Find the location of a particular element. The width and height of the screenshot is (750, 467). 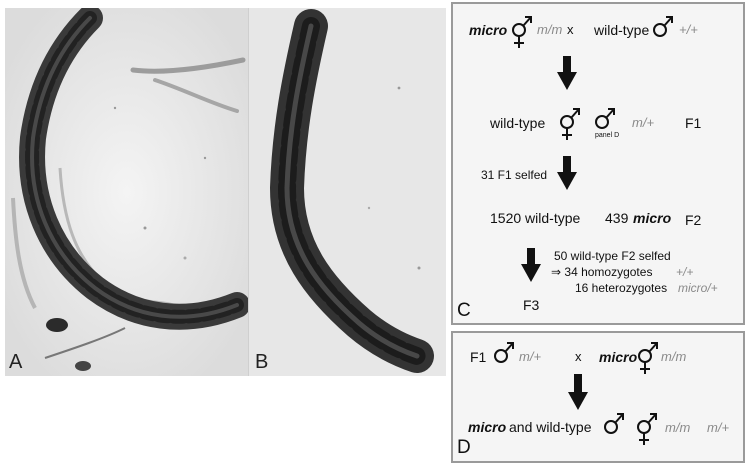

cross-wildtype-label: wild-type is located at coordinates (622, 30).